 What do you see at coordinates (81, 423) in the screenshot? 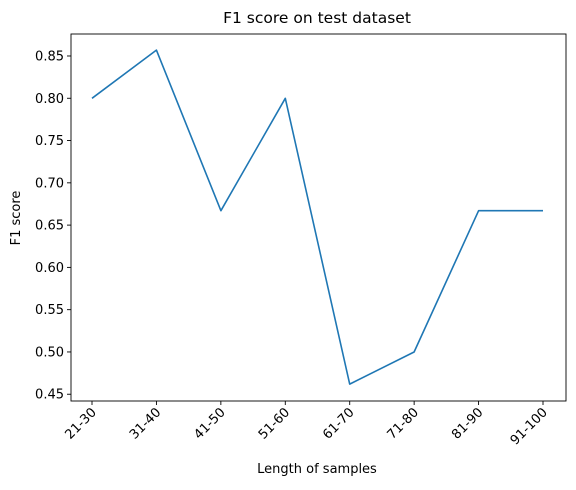
I see `x-tick-label: 21-30` at bounding box center [81, 423].